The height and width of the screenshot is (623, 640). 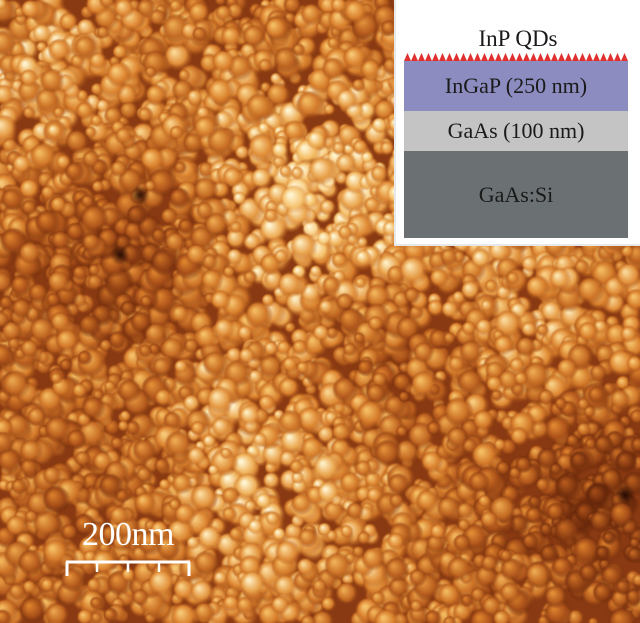 I want to click on inp-qds-label: InP QDs, so click(x=518, y=38).